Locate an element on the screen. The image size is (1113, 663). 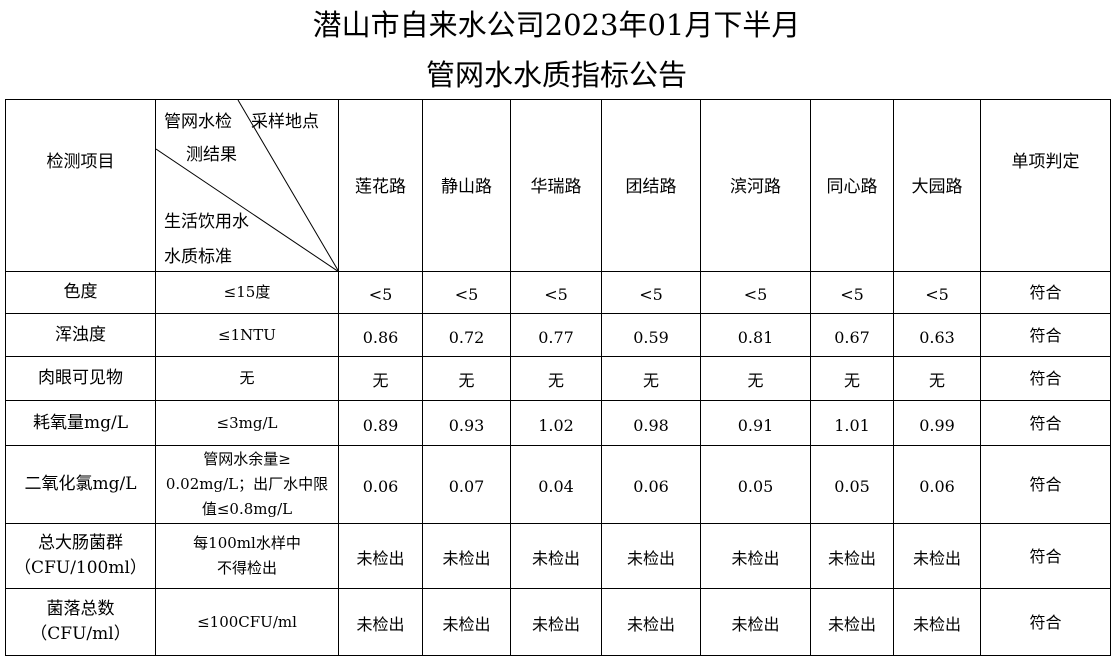
column-header: 团结路 is located at coordinates (651, 185).